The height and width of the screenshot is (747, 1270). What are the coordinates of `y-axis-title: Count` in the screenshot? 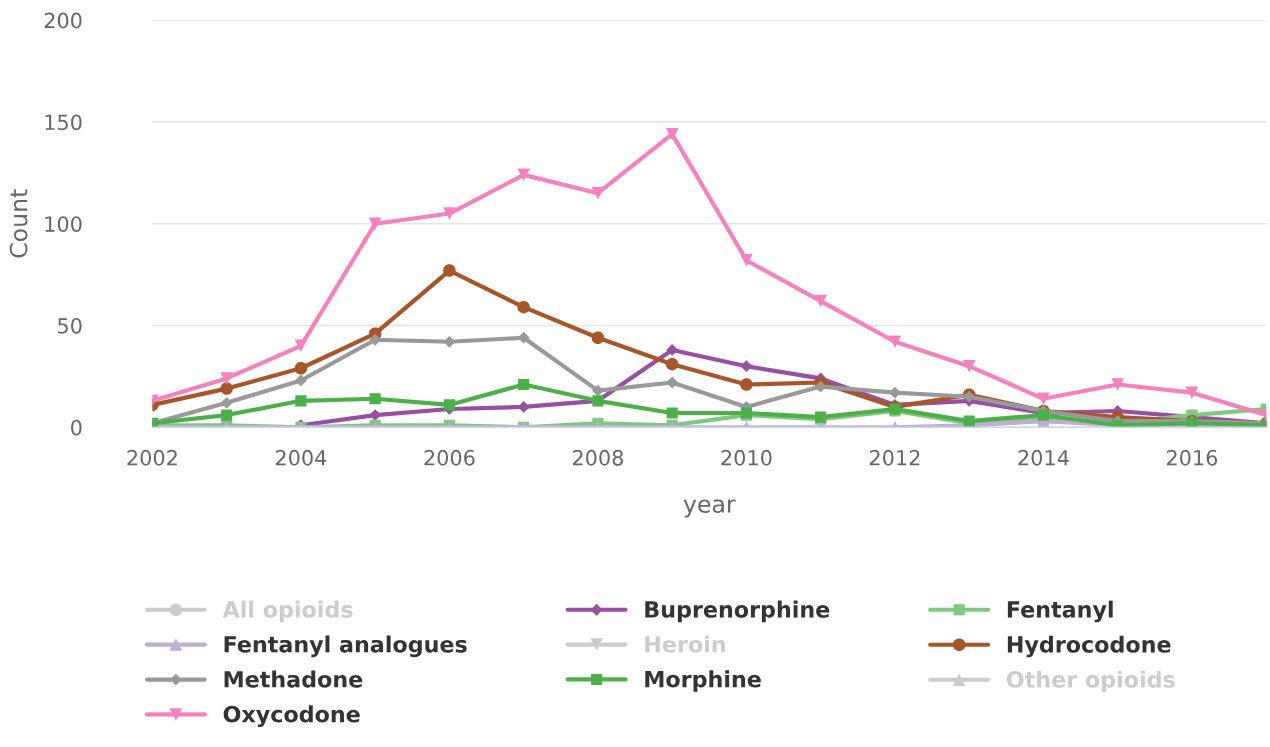 It's located at (18, 223).